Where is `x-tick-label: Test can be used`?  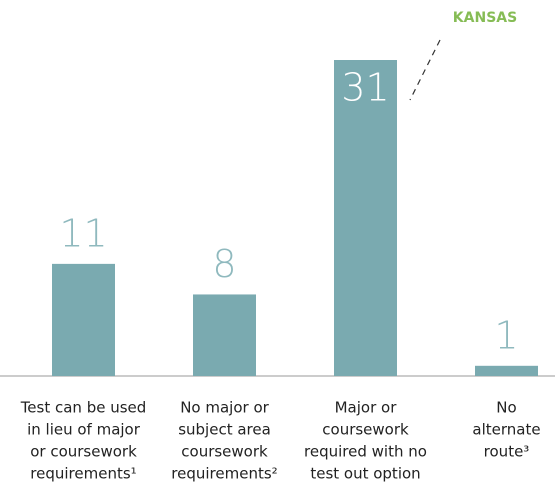
x-tick-label: Test can be used is located at coordinates (83, 408).